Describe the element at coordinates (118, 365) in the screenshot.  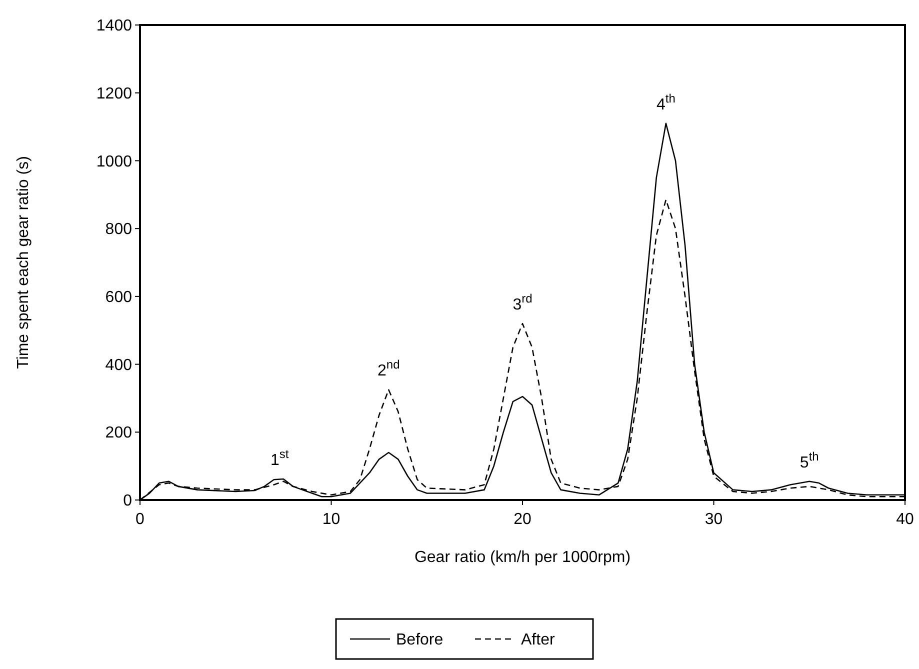
I see `y-tick-label: 400` at that location.